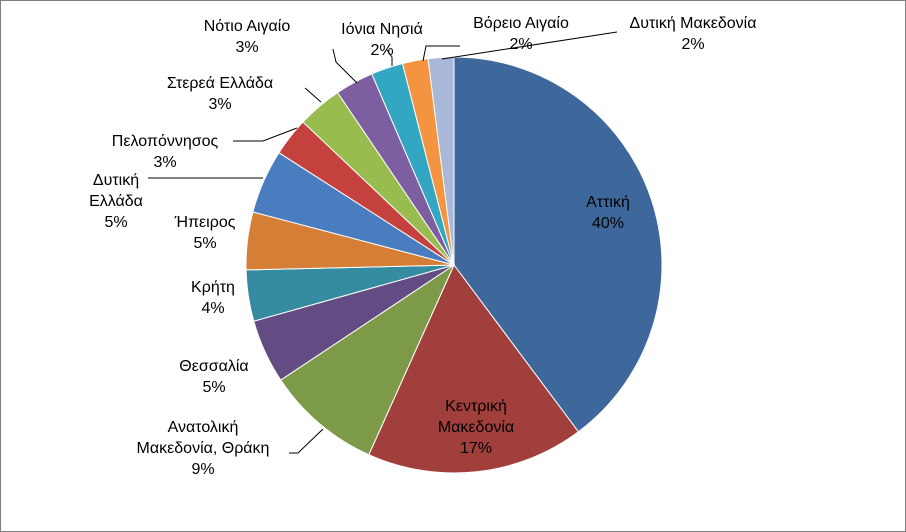 This screenshot has height=532, width=906. What do you see at coordinates (116, 180) in the screenshot?
I see `slice-name: Δυτική` at bounding box center [116, 180].